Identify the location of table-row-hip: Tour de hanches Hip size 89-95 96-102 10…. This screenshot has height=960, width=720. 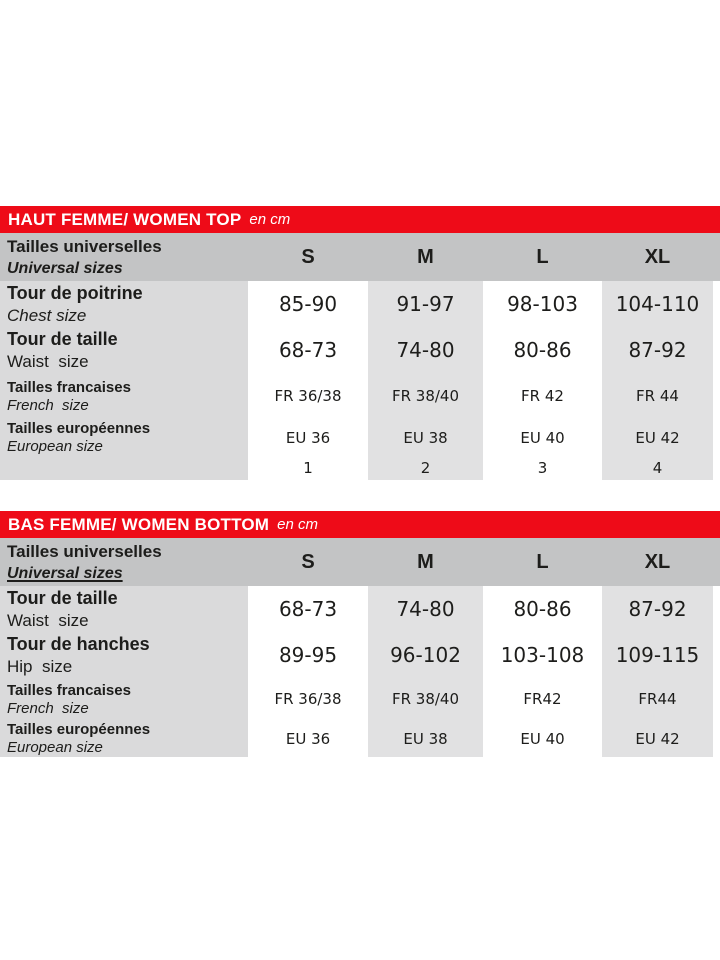
(356, 655).